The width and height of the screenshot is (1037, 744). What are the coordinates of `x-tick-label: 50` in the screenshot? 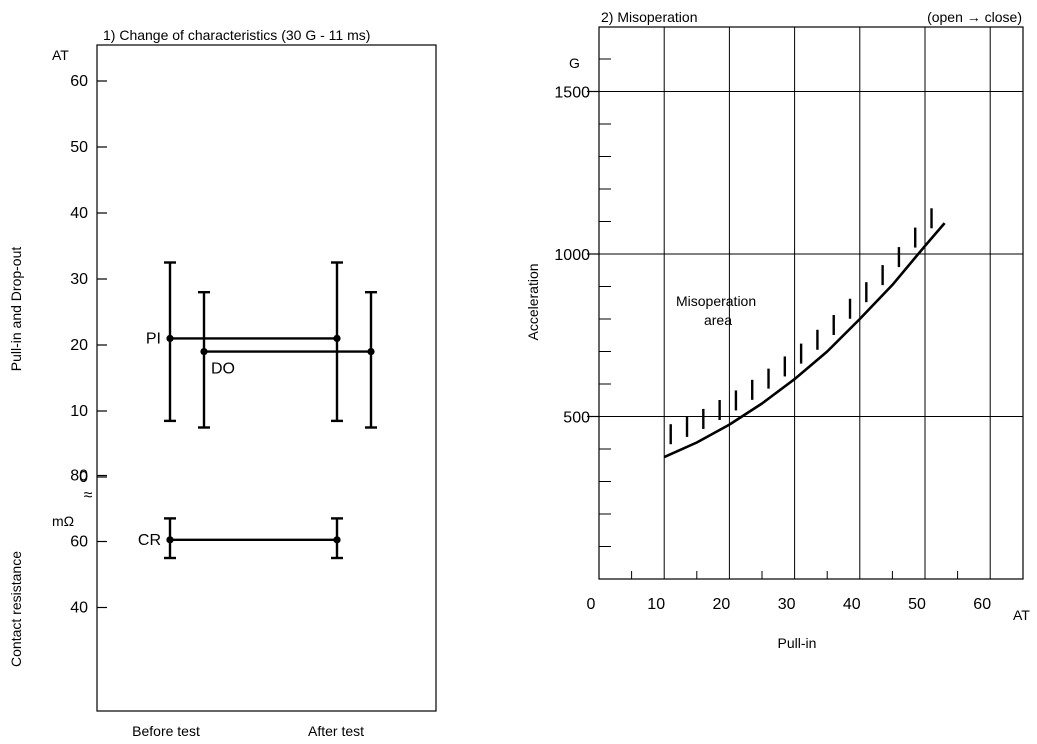 It's located at (917, 604).